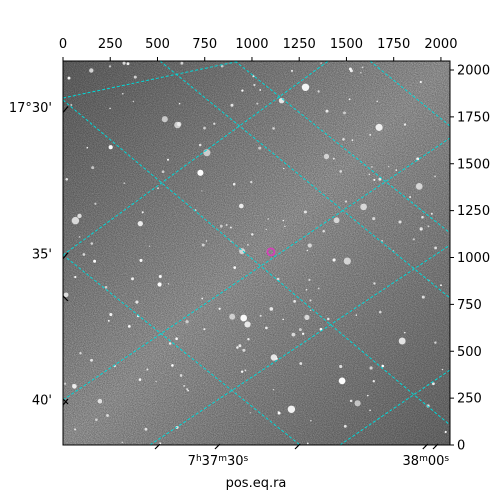  Describe the element at coordinates (39, 255) in the screenshot. I see `left-dec-axis: 17°30' 35' 40'` at that location.